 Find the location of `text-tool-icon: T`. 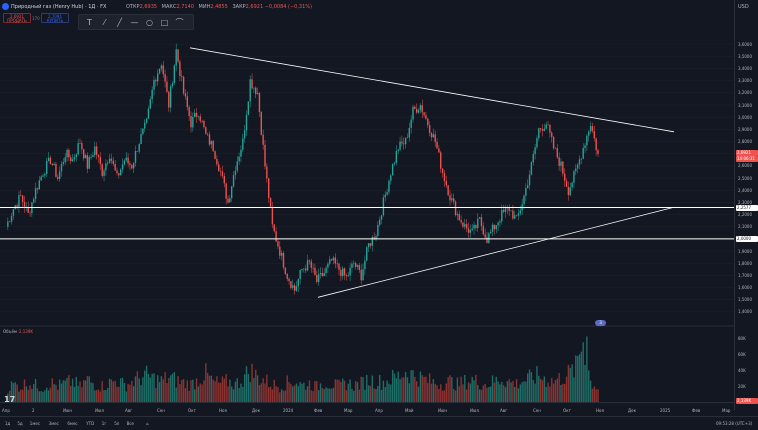

text-tool-icon: T is located at coordinates (89, 22).